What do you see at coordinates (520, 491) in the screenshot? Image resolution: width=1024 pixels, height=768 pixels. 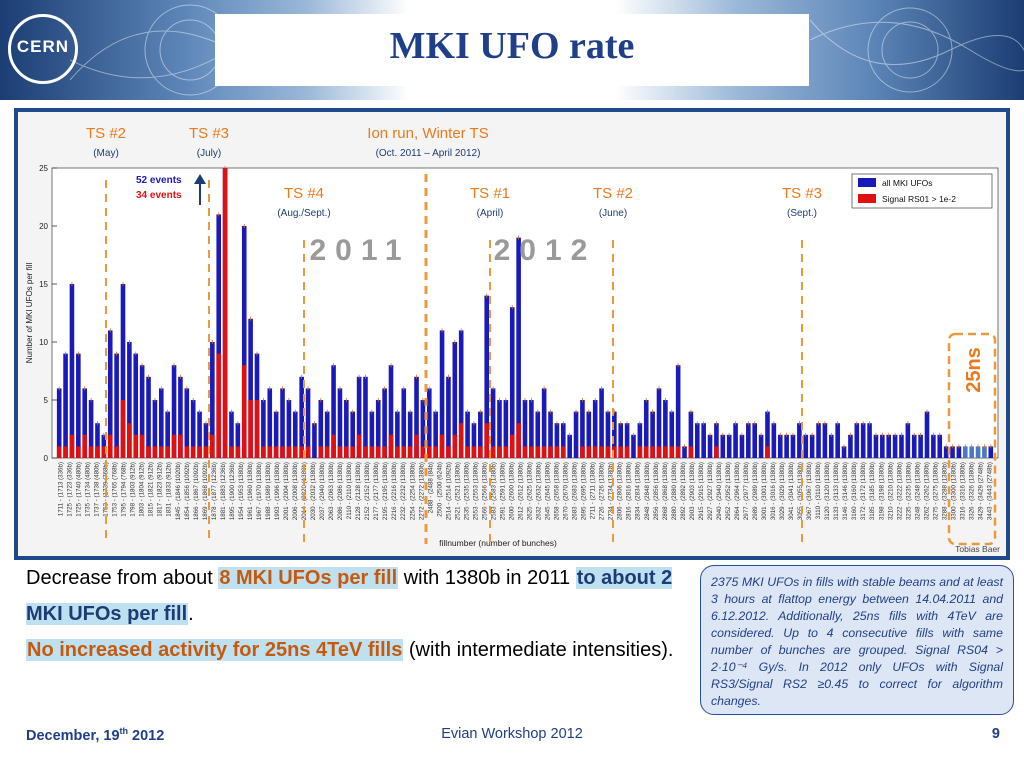 I see `x-tick-label: 2612 - (2612 (1380b)` at bounding box center [520, 491].